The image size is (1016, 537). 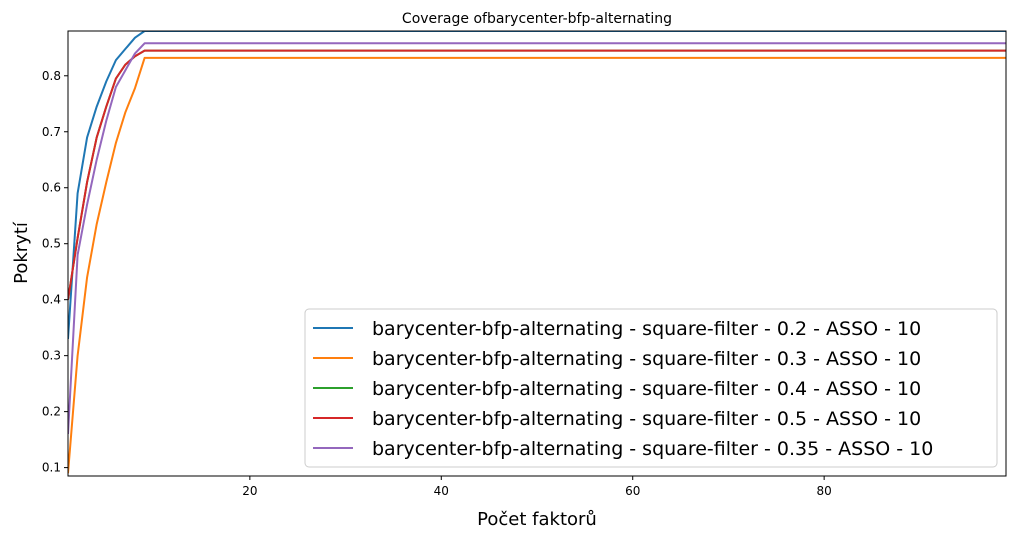 I want to click on y-tick-label: 0.7, so click(x=51, y=132).